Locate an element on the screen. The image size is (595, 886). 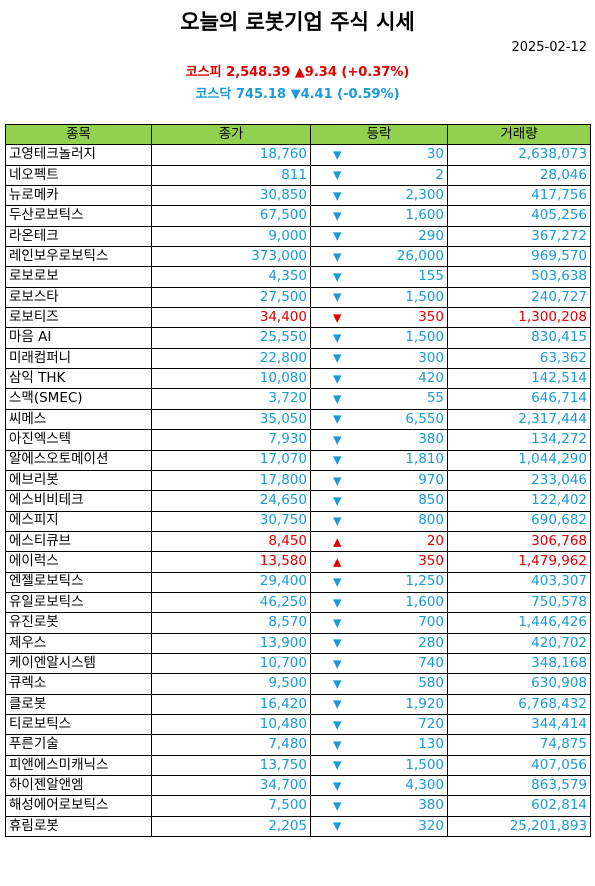
stock-price: 8,450 is located at coordinates (231, 541).